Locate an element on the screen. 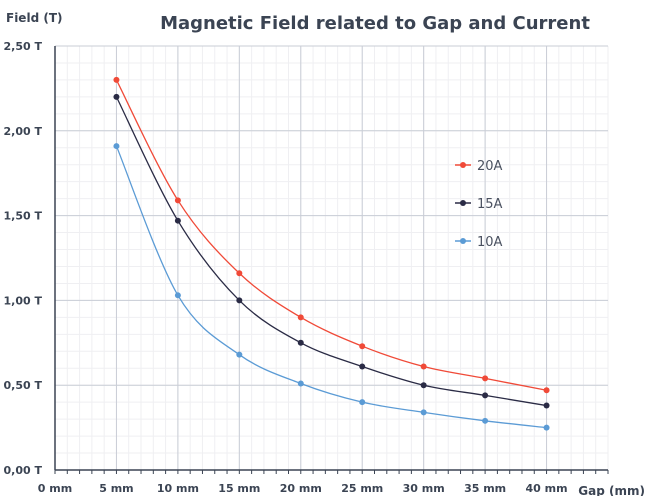 The height and width of the screenshot is (496, 649). legend-item-10A: 10A is located at coordinates (479, 242).